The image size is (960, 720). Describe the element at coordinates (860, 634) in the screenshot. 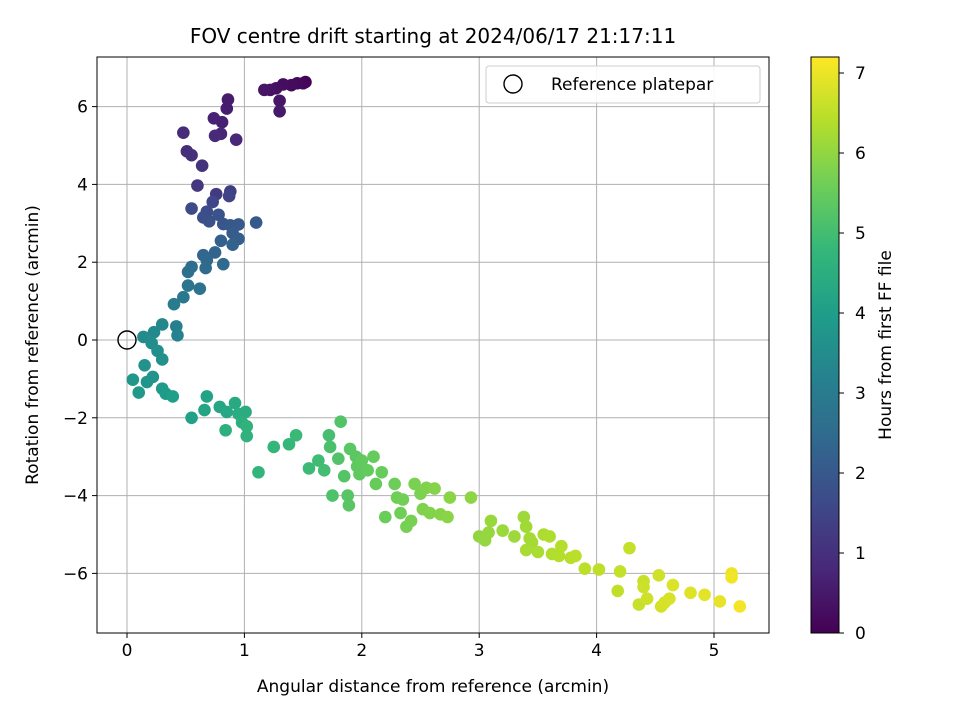

I see `colorbar-tick-label: 0` at that location.